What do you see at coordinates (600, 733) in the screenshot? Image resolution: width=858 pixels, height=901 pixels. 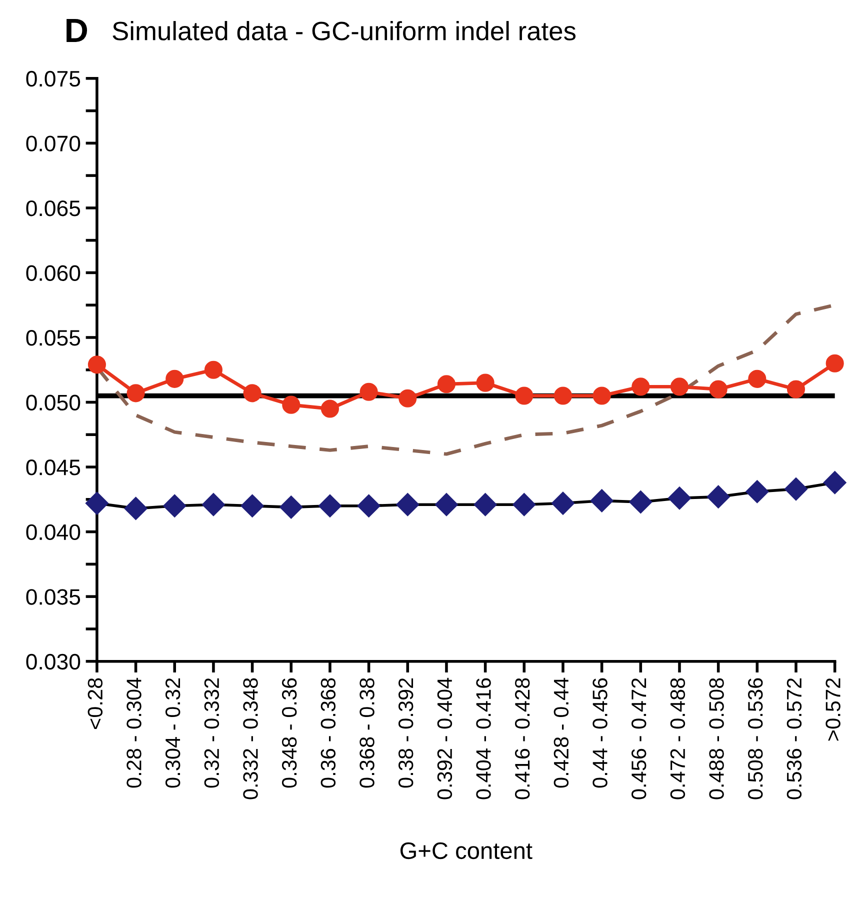 I see `x-tick-label: 0.44 - 0.456` at bounding box center [600, 733].